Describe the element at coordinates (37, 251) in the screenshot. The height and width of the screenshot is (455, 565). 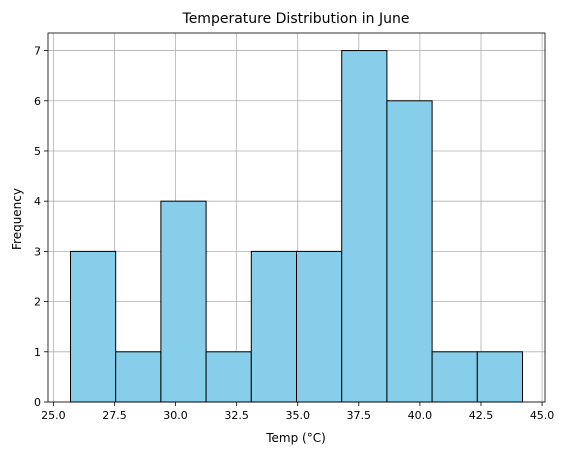
I see `y-tick-label: 3` at that location.